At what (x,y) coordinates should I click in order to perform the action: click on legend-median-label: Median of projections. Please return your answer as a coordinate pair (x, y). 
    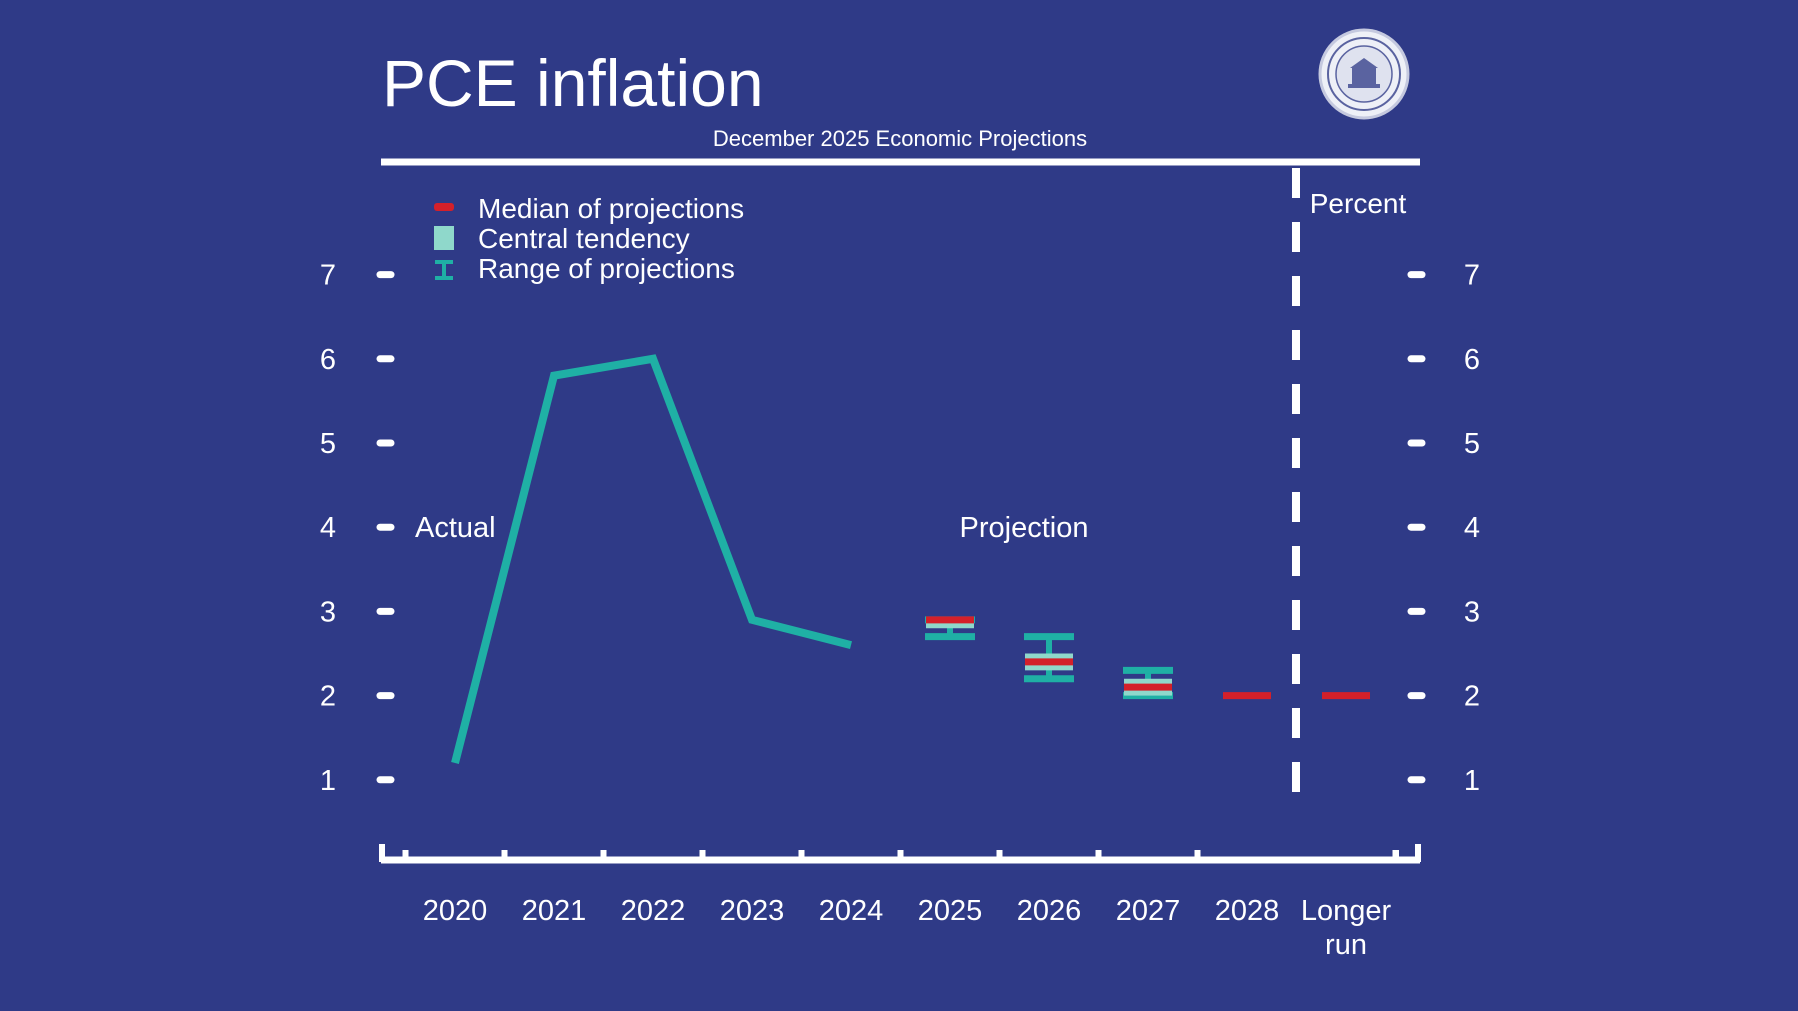
    Looking at the image, I should click on (611, 208).